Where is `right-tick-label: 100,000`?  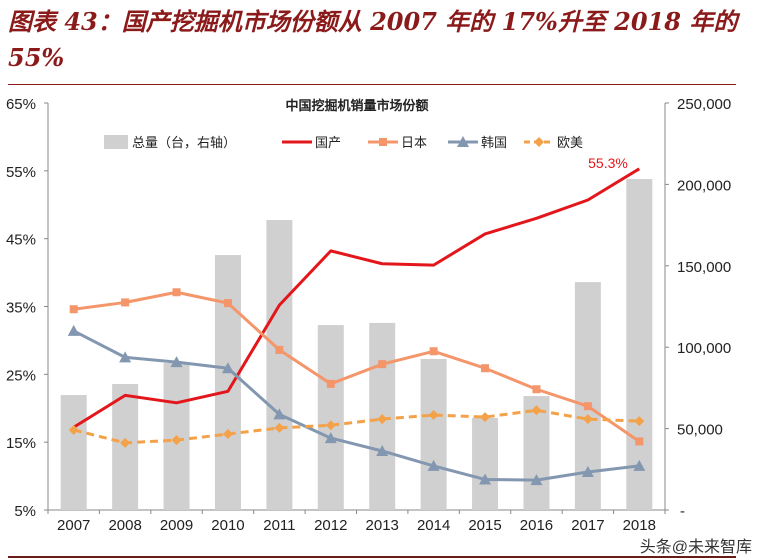 right-tick-label: 100,000 is located at coordinates (704, 348).